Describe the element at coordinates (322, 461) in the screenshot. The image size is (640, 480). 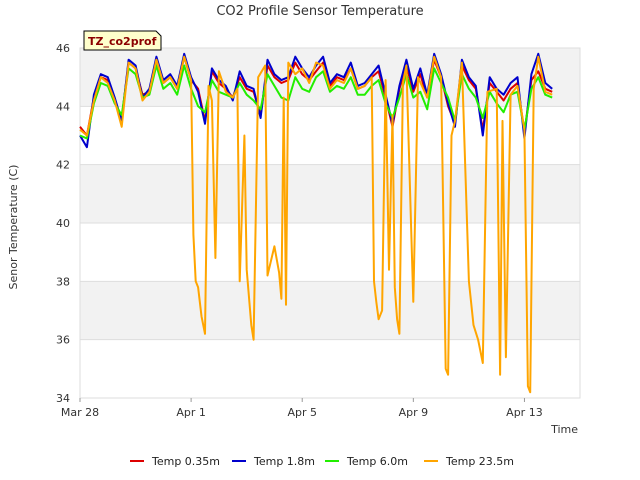
I see `legend: Temp 0.35m Temp 1.8m Temp 6.0m Temp 23.5m` at that location.